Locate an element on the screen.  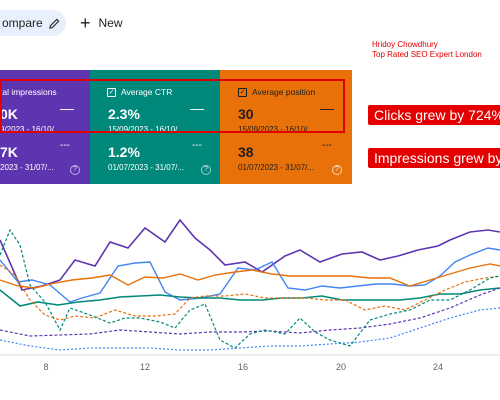
current-value: 2.3% is located at coordinates (124, 114).